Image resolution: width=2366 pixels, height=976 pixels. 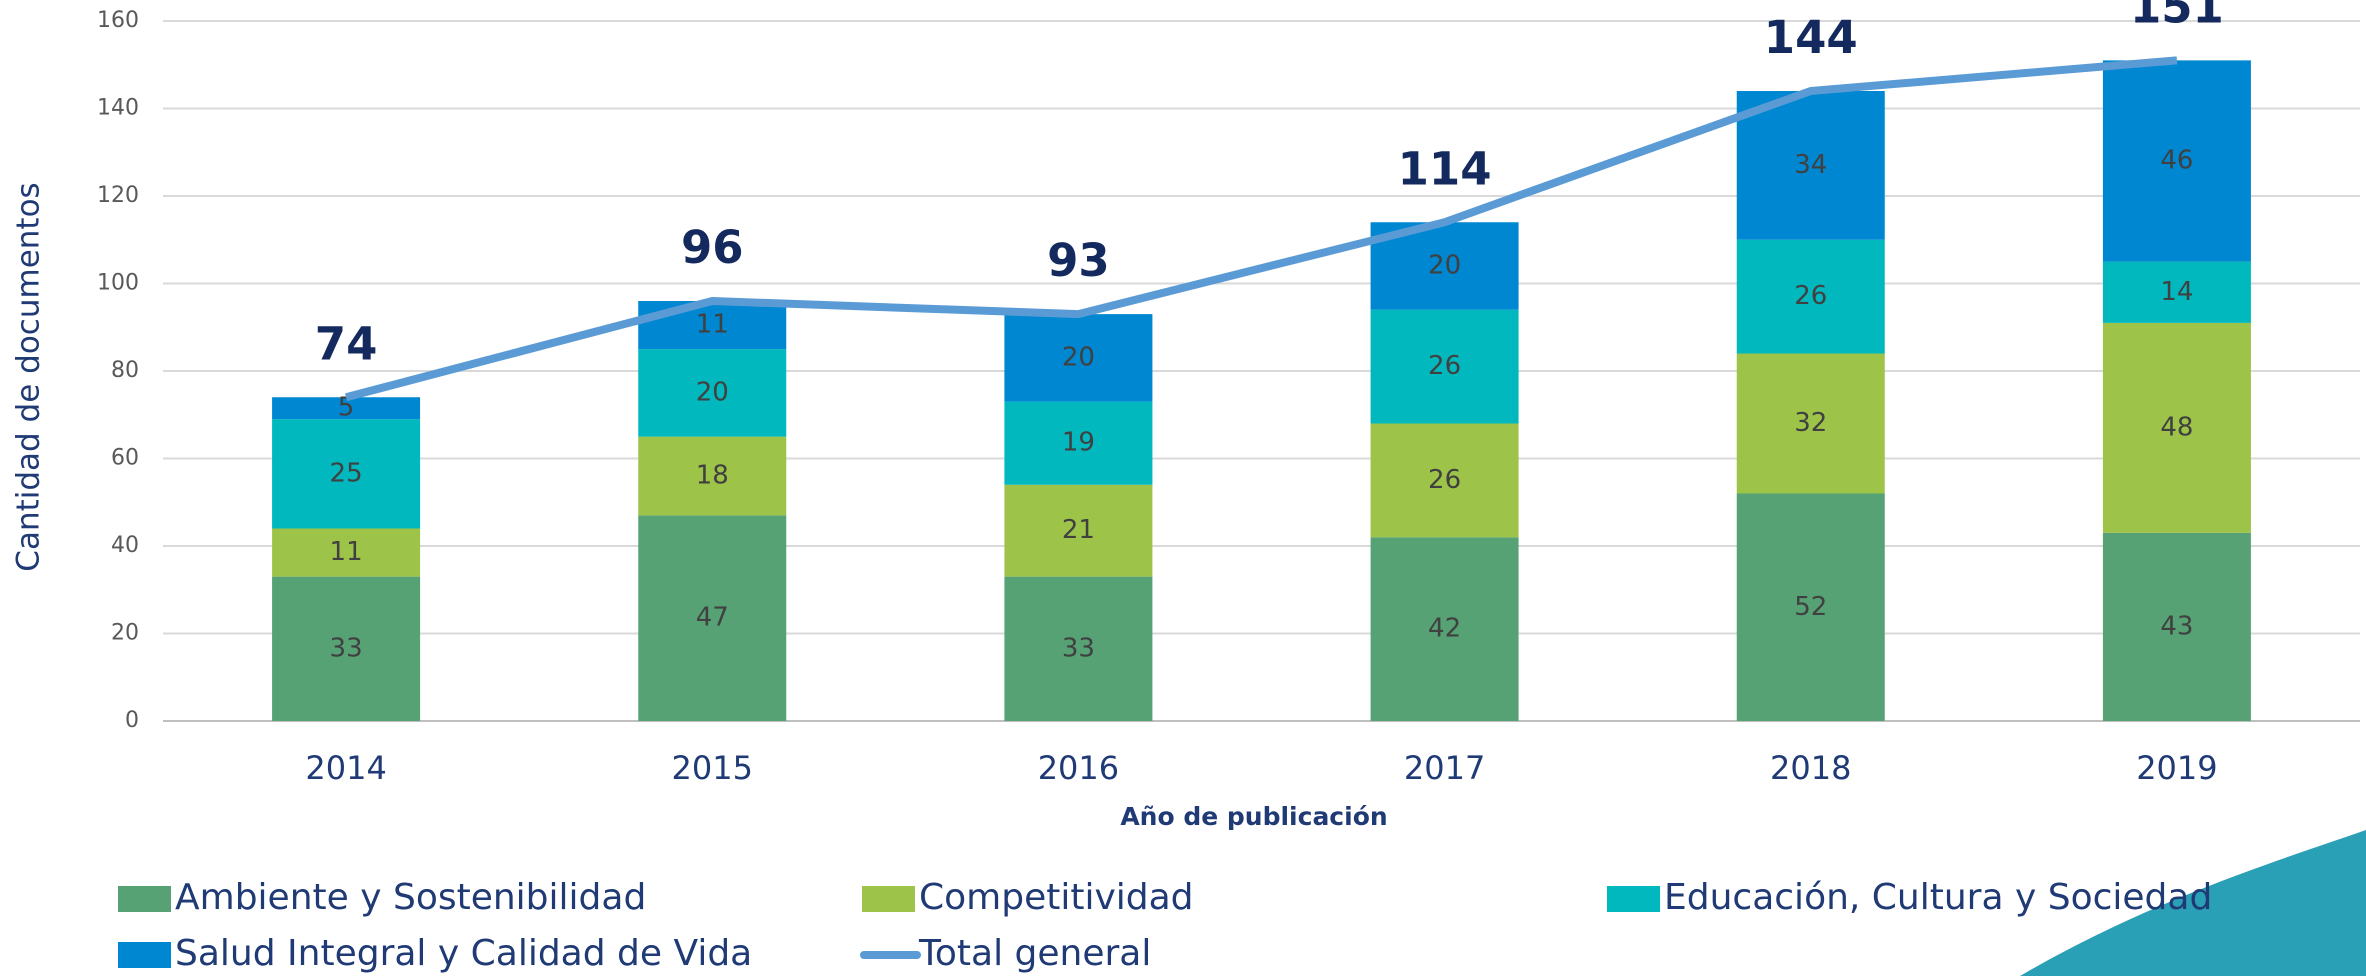 What do you see at coordinates (1253, 816) in the screenshot?
I see `x-axis-title: Año de publicación` at bounding box center [1253, 816].